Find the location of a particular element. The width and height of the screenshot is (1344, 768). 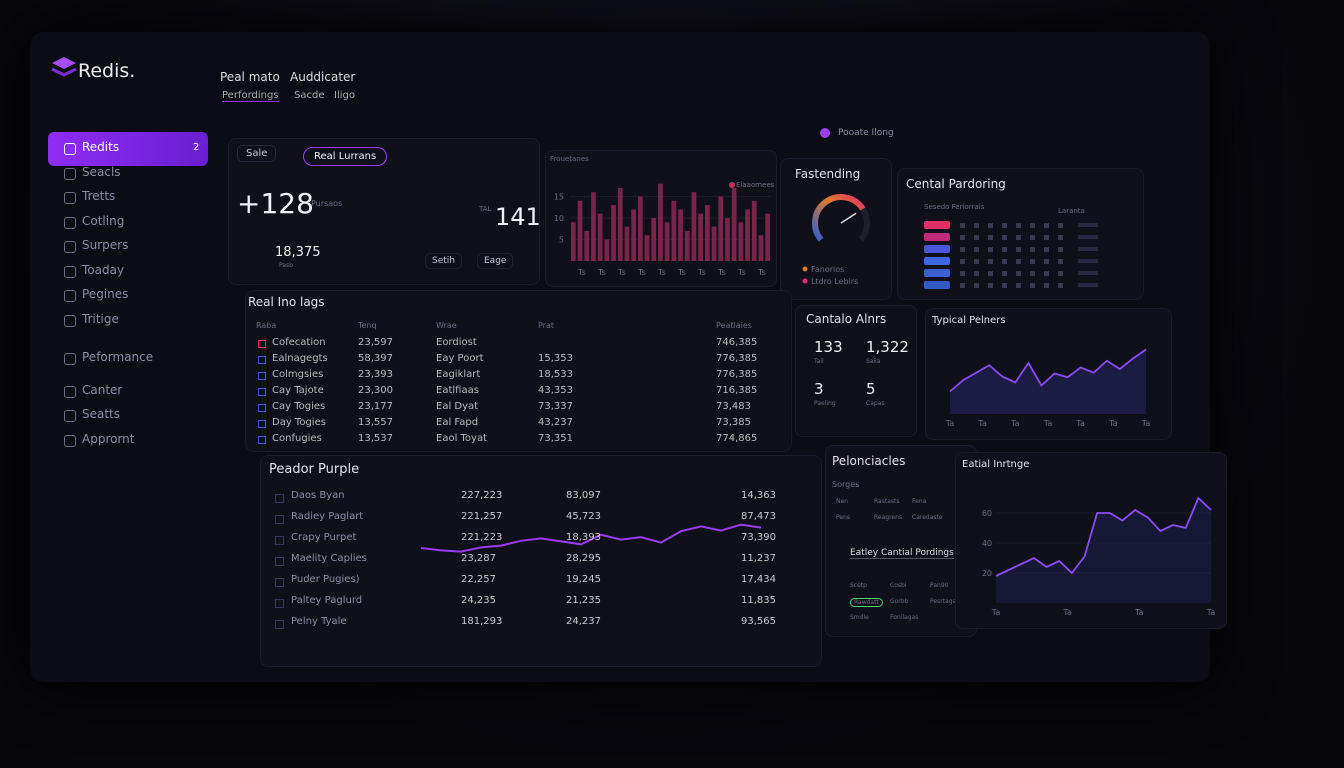

sidebar-item: Toaday is located at coordinates (103, 269).